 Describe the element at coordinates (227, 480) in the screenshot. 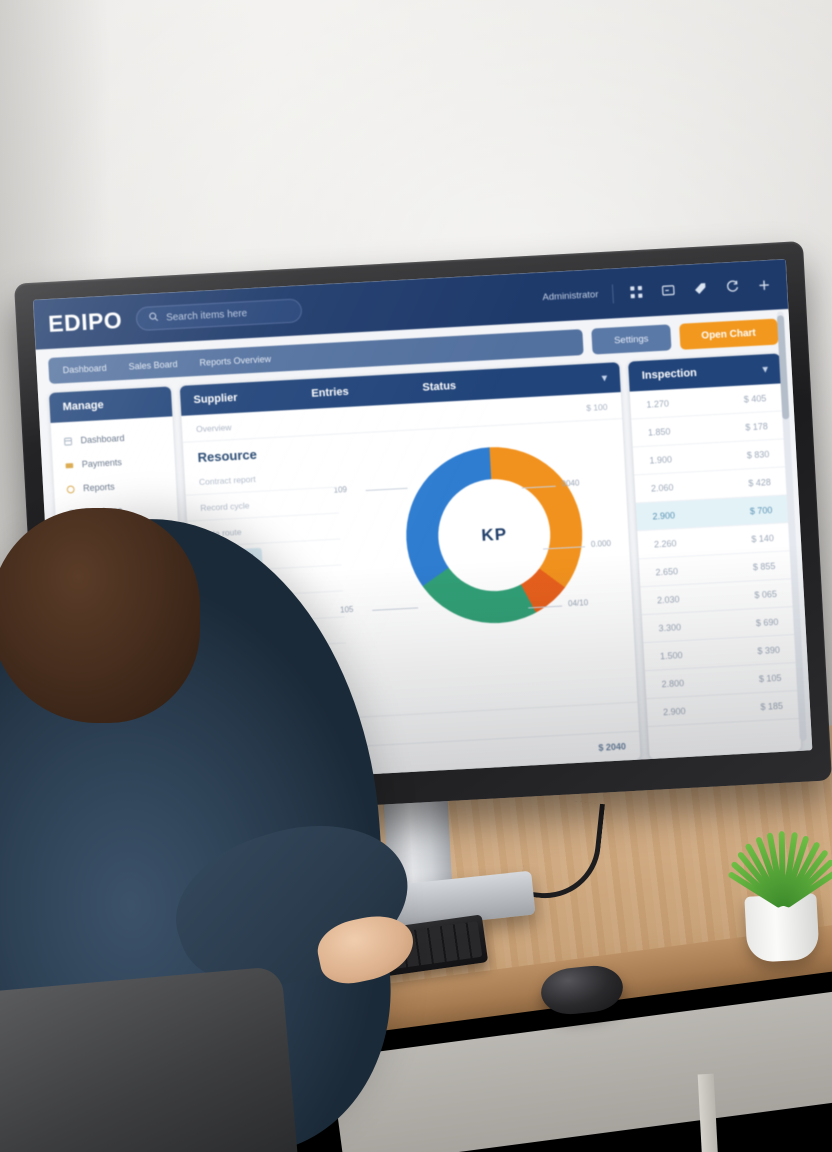

I see `list-item-label: Contract report` at that location.